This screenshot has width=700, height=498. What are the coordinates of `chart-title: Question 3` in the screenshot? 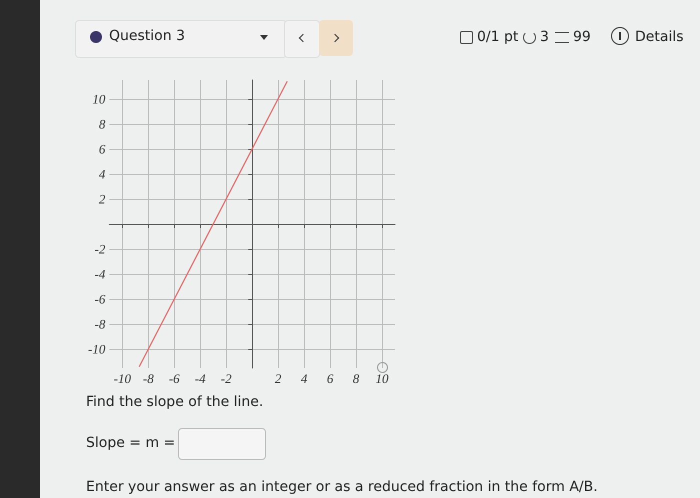 It's located at (147, 36).